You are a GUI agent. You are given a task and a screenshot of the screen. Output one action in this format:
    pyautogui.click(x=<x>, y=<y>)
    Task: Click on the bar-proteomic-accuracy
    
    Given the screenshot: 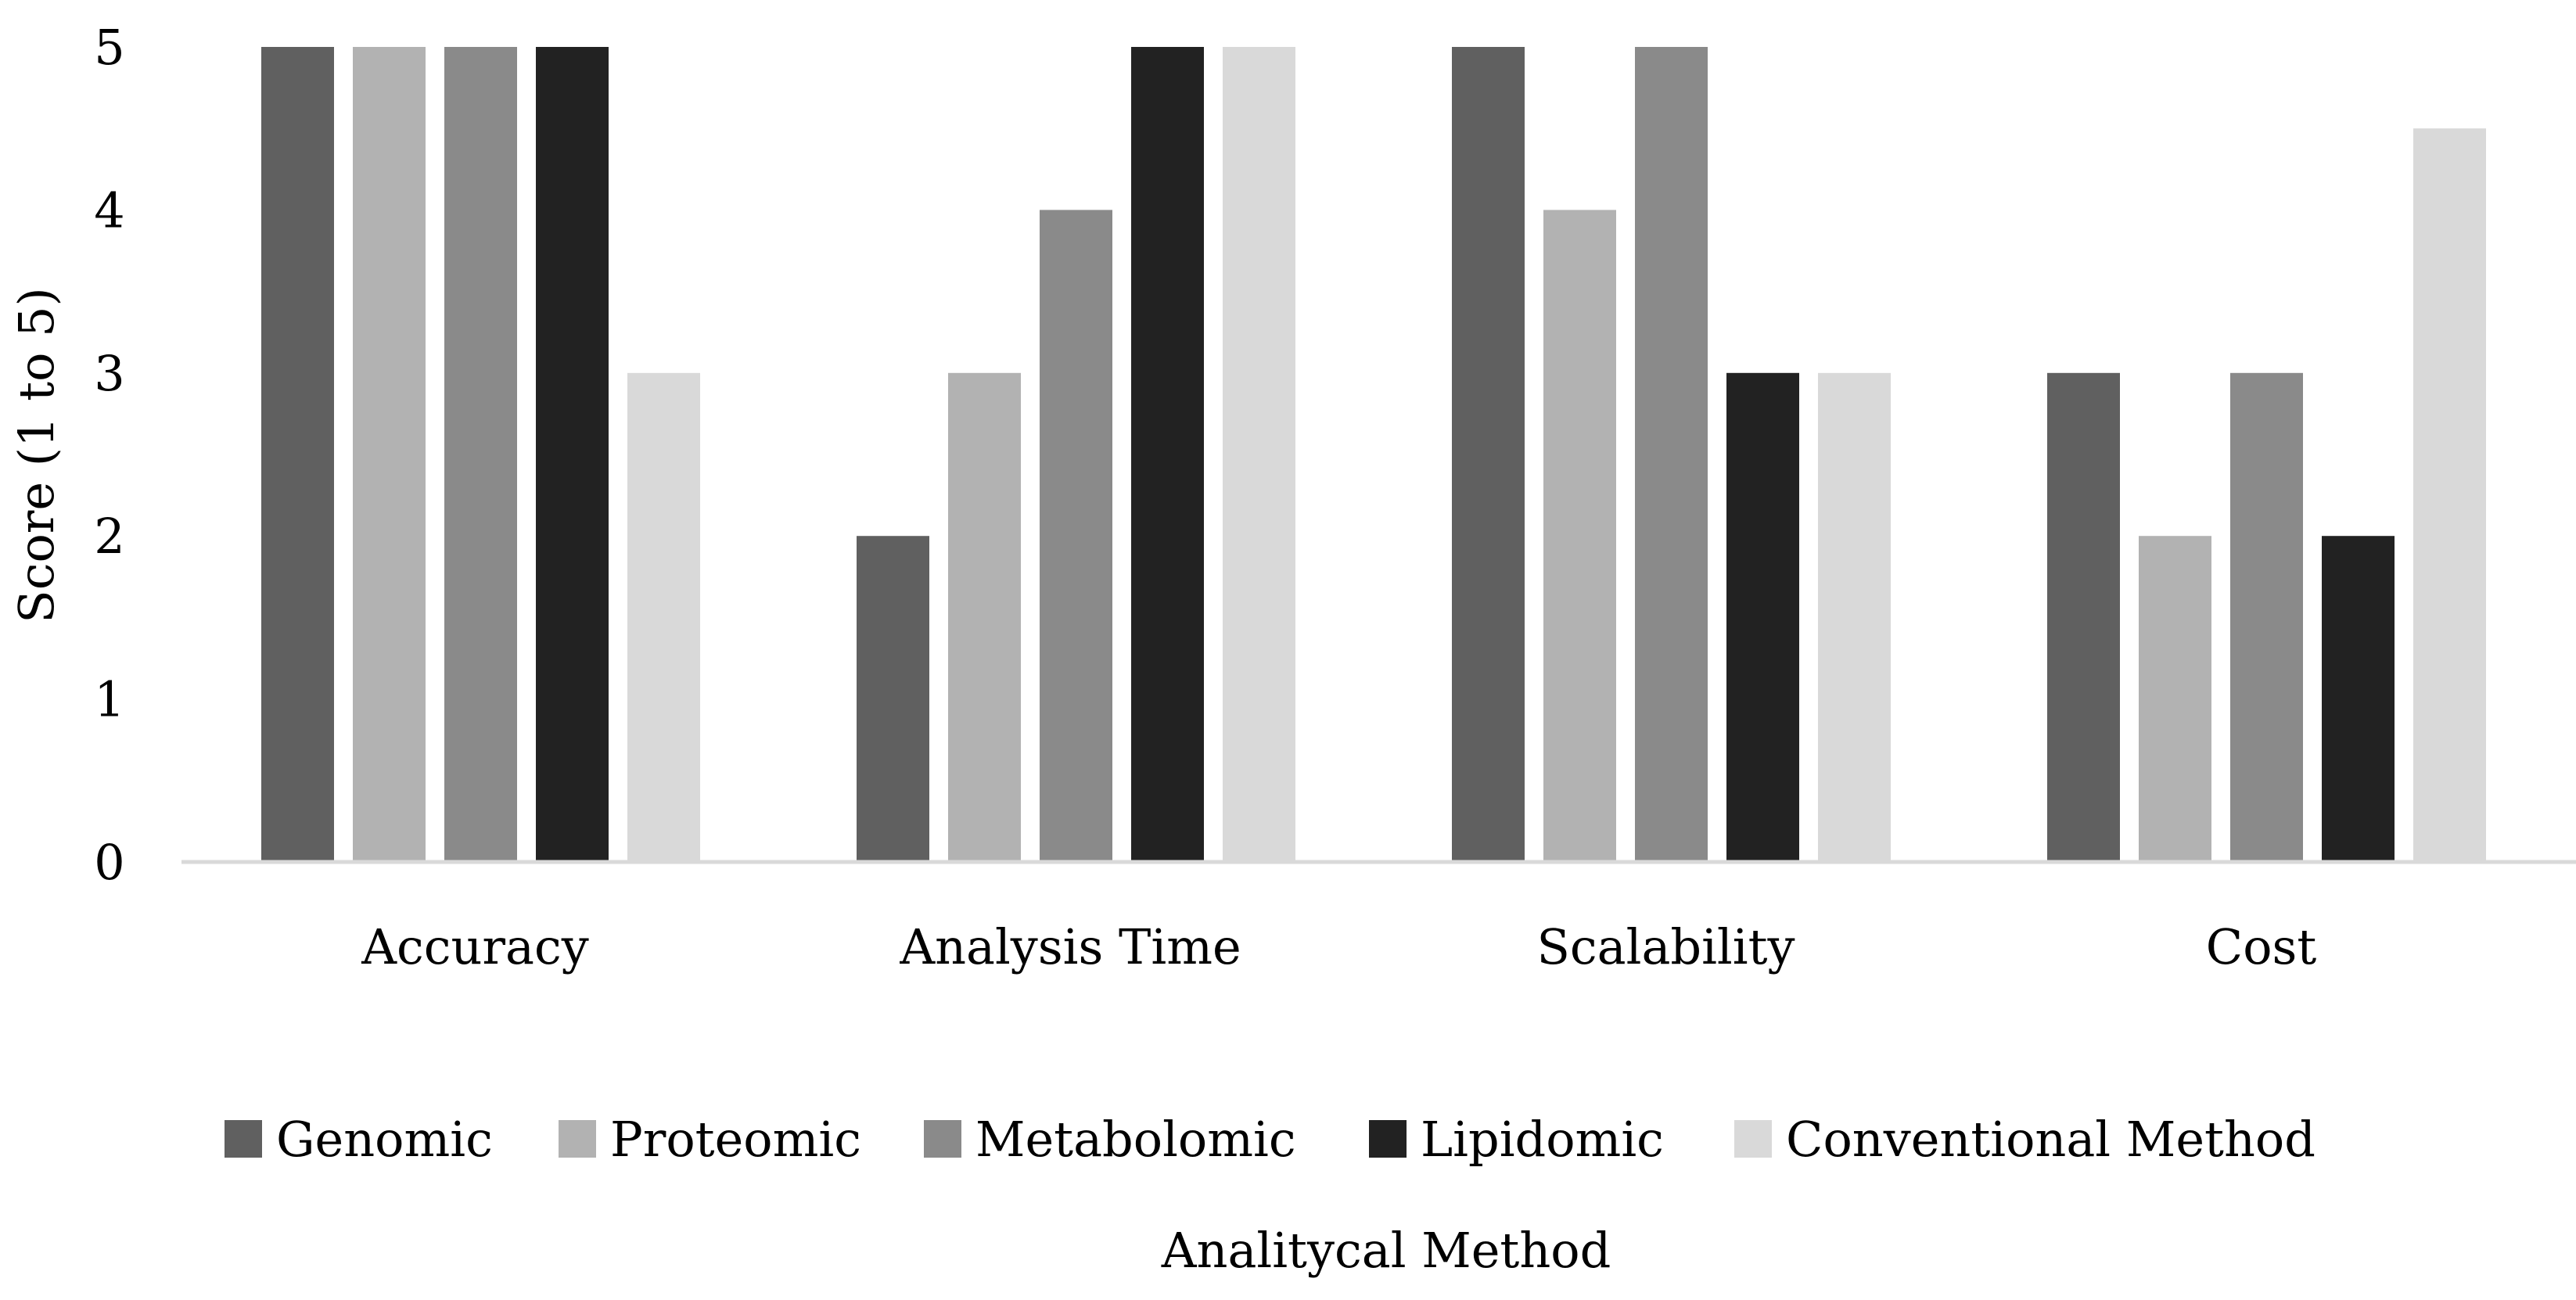 What is the action you would take?
    pyautogui.click(x=389, y=454)
    